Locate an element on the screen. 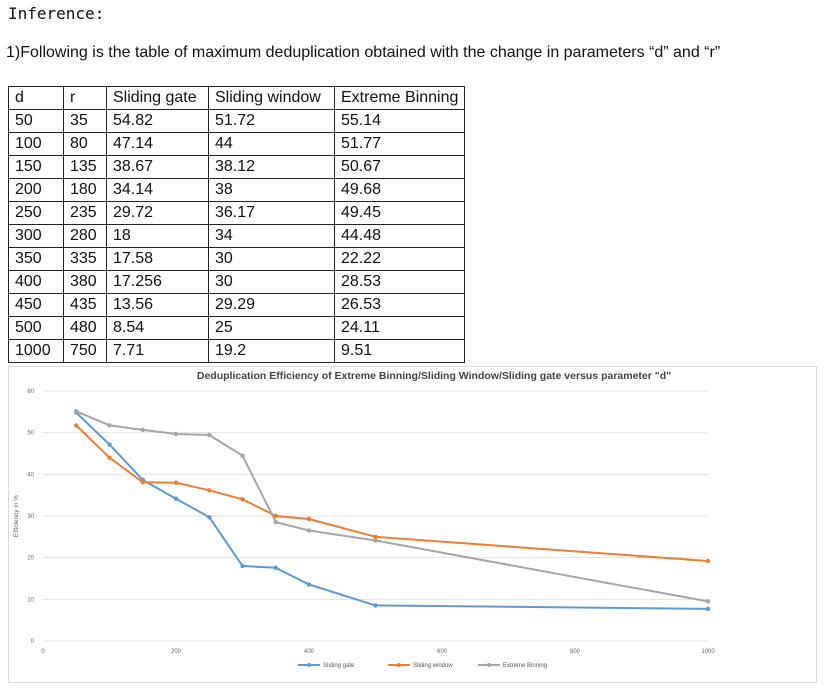 The height and width of the screenshot is (689, 823). table-cell: 750 is located at coordinates (85, 351).